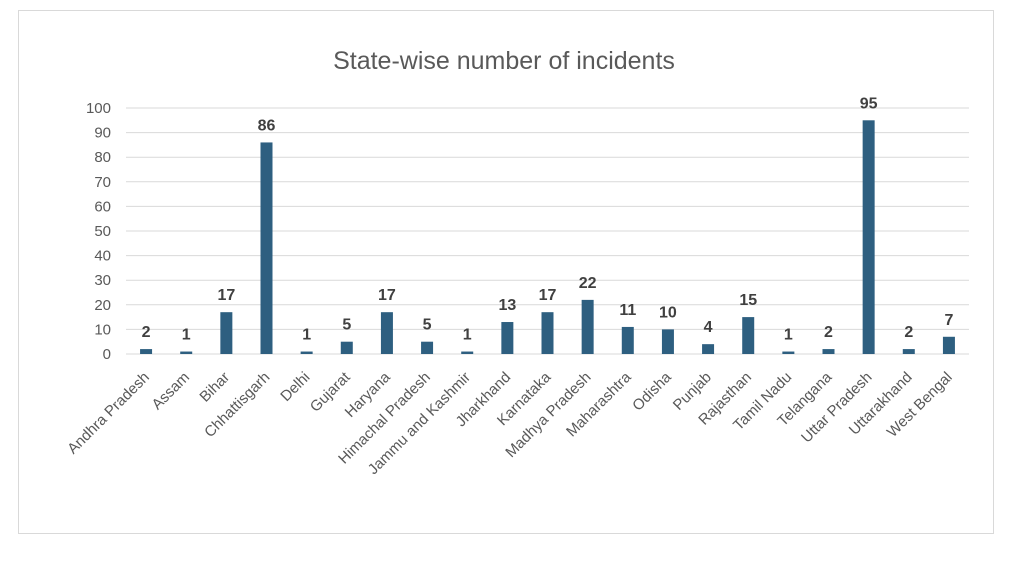  What do you see at coordinates (107, 354) in the screenshot?
I see `y-tick-label: 0` at bounding box center [107, 354].